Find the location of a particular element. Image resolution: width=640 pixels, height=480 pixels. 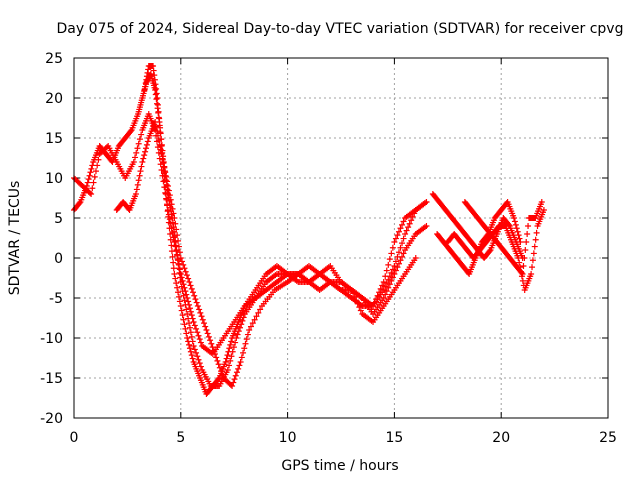

y-tick-label: 5 is located at coordinates (58, 219).